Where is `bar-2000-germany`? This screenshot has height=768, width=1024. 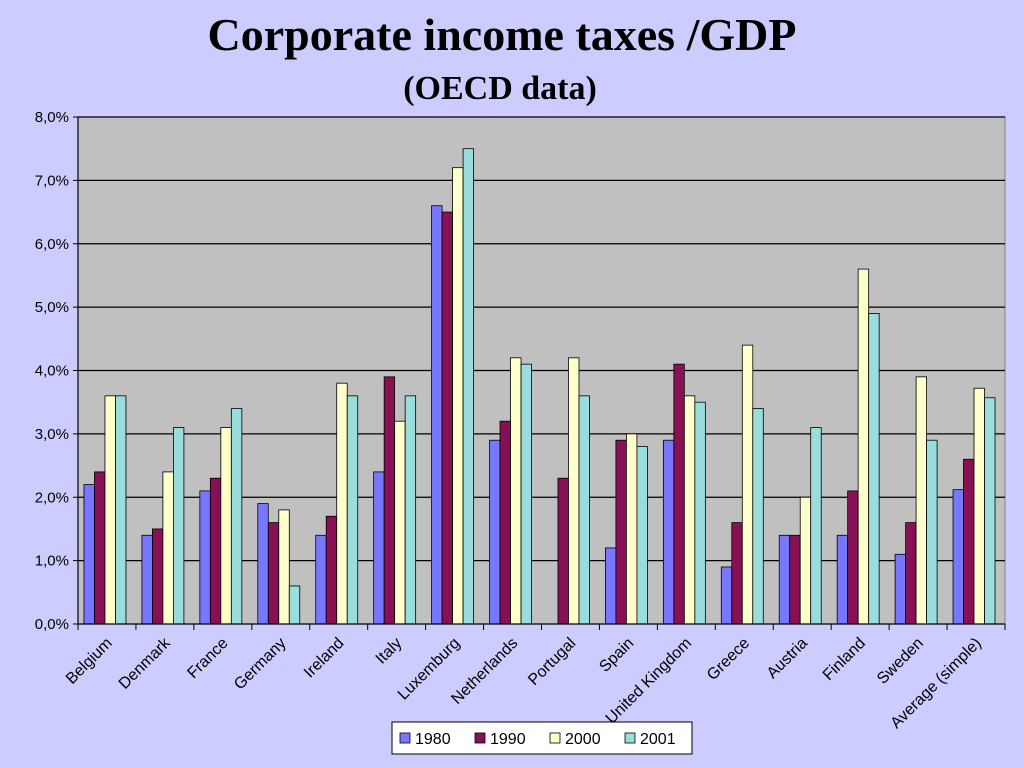 bar-2000-germany is located at coordinates (284, 567).